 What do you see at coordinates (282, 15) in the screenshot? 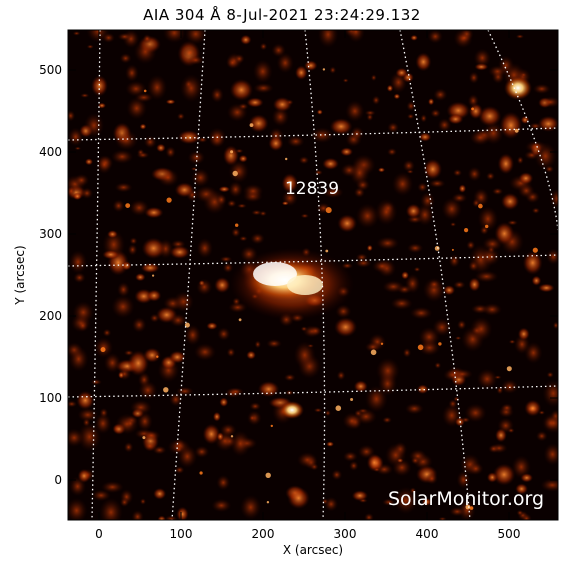
I see `image-title: AIA 304 Å 8-Jul-2021 23:24:29.132` at bounding box center [282, 15].